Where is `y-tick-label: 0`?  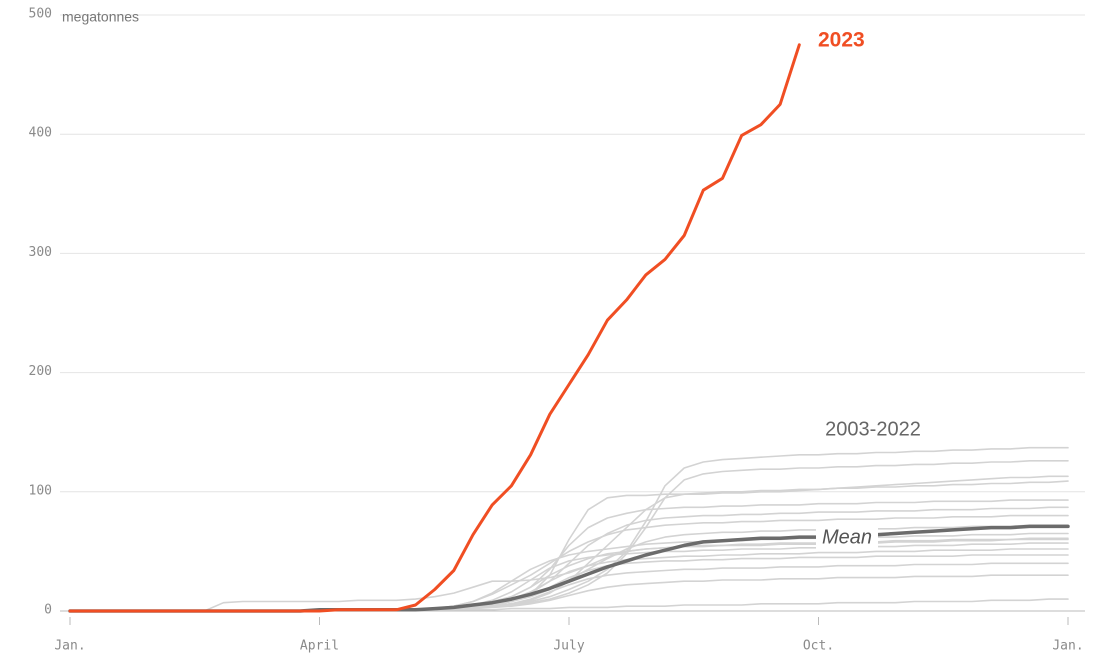
y-tick-label: 0 is located at coordinates (48, 610).